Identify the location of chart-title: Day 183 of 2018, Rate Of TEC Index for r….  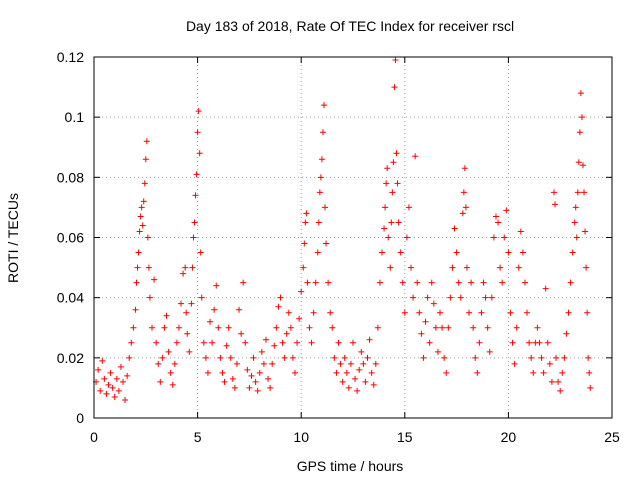
(350, 26).